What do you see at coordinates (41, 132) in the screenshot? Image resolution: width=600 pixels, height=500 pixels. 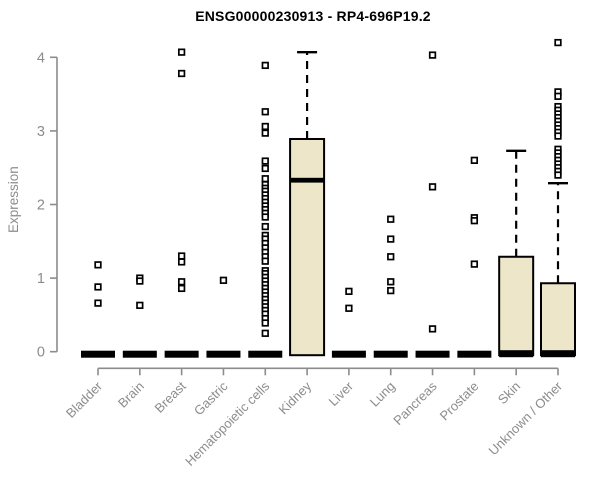 I see `y-tick-label: 3` at bounding box center [41, 132].